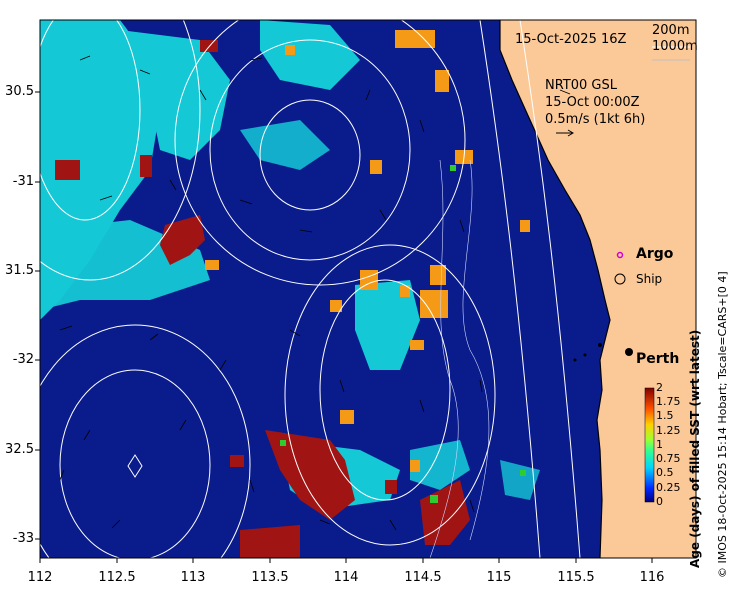 The height and width of the screenshot is (592, 740). Describe the element at coordinates (665, 415) in the screenshot. I see `colorbar-tick: 1.5` at that location.